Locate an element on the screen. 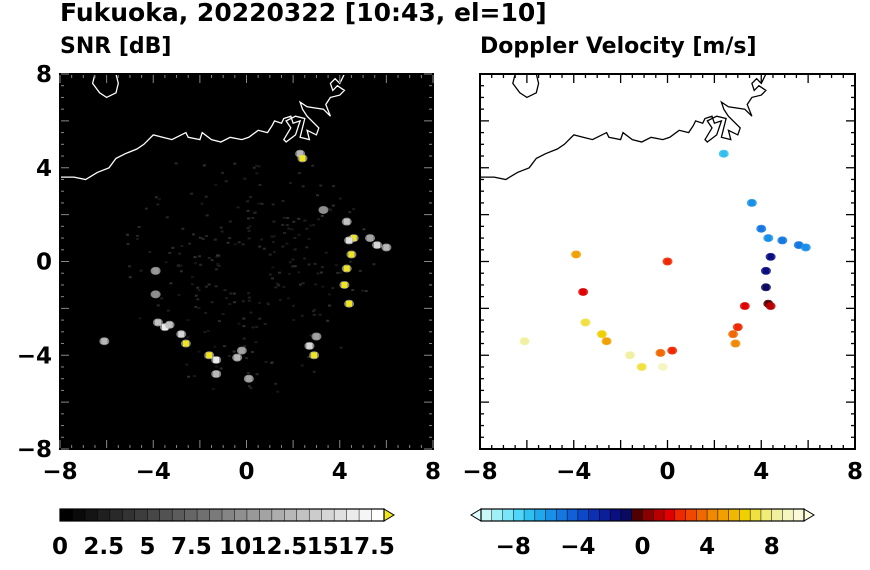 The height and width of the screenshot is (570, 870). snr-colorbar: 0 2.5 5 7.5 10 12.5 15 17.5 is located at coordinates (223, 534).